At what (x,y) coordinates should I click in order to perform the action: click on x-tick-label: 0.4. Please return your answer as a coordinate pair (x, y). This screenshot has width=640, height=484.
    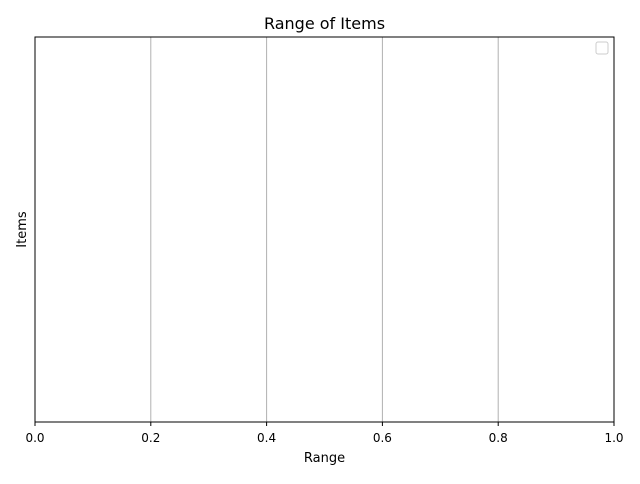
    Looking at the image, I should click on (266, 438).